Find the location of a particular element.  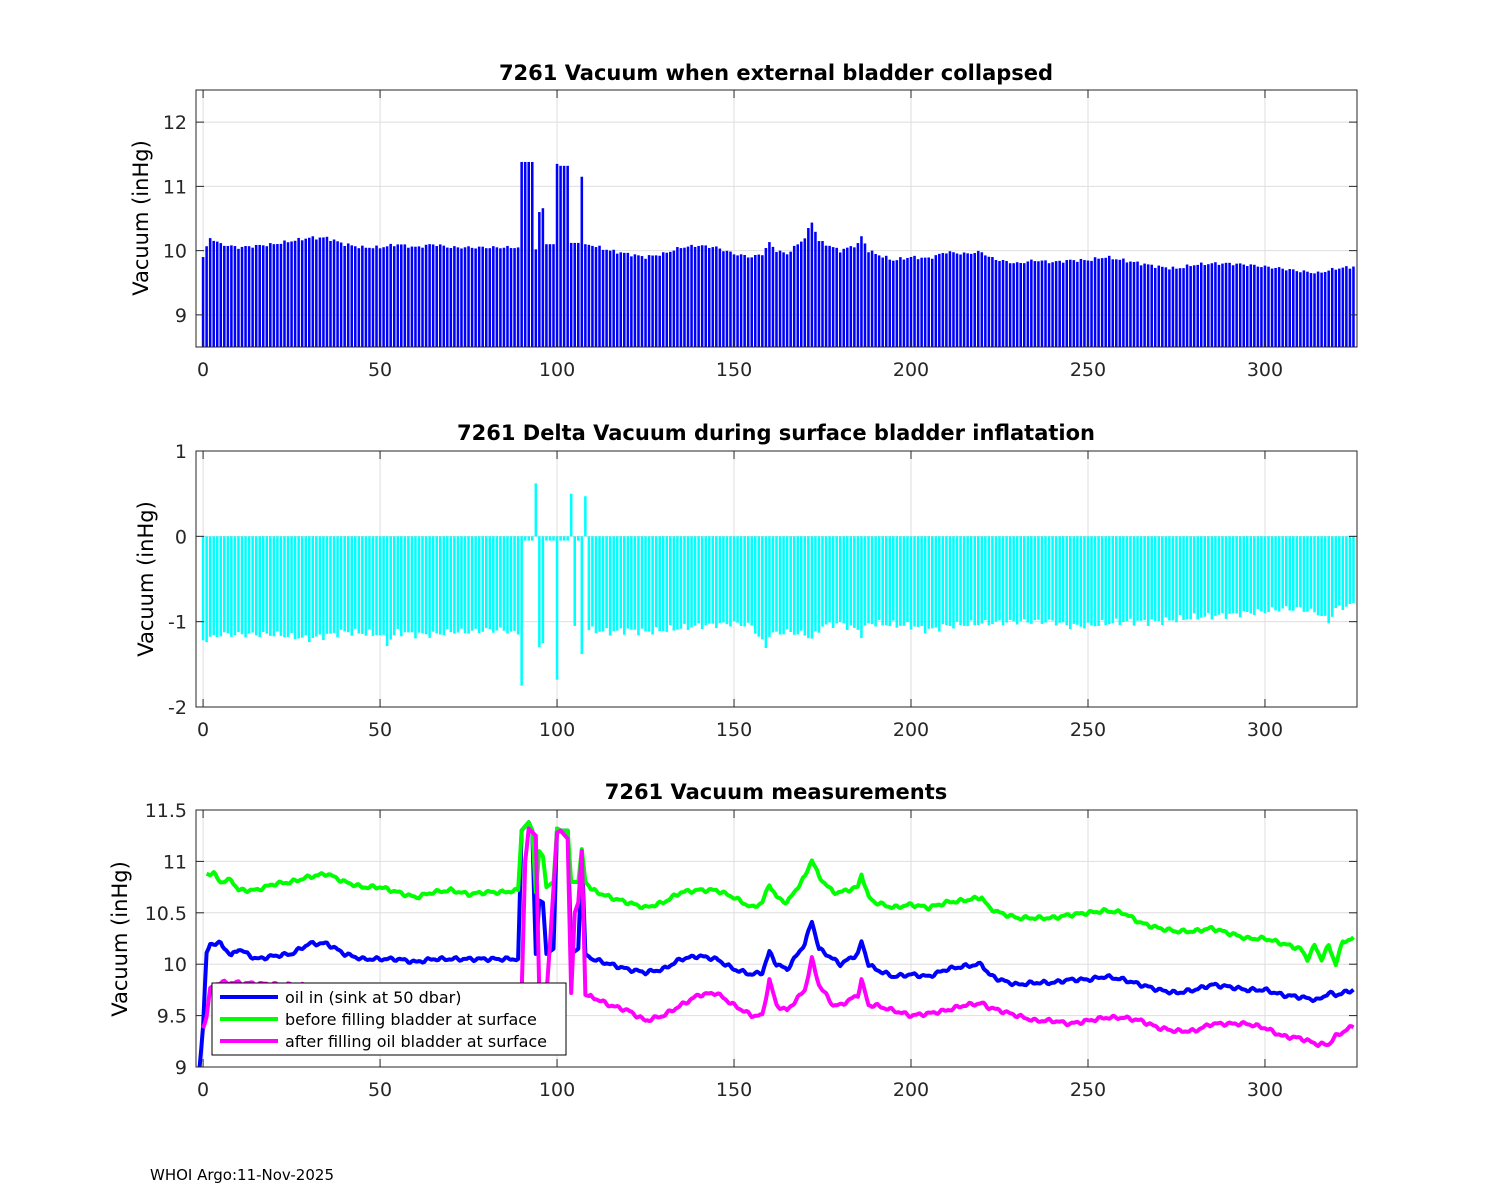

x-tick-label: 200 is located at coordinates (911, 730).